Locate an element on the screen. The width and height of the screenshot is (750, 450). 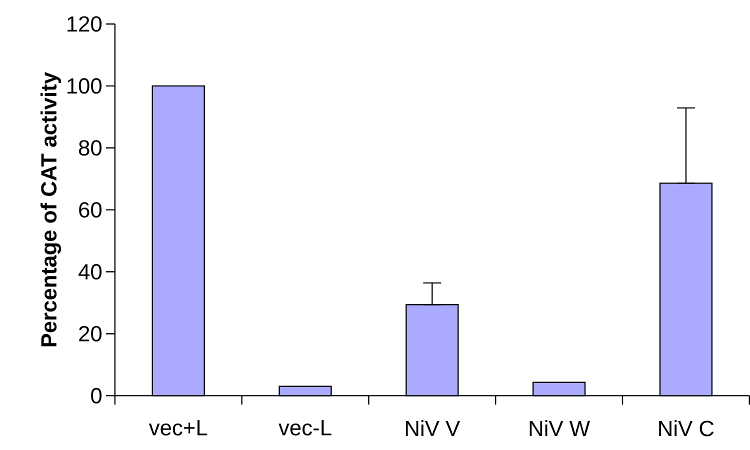
y-tick-label: 40 is located at coordinates (90, 272).